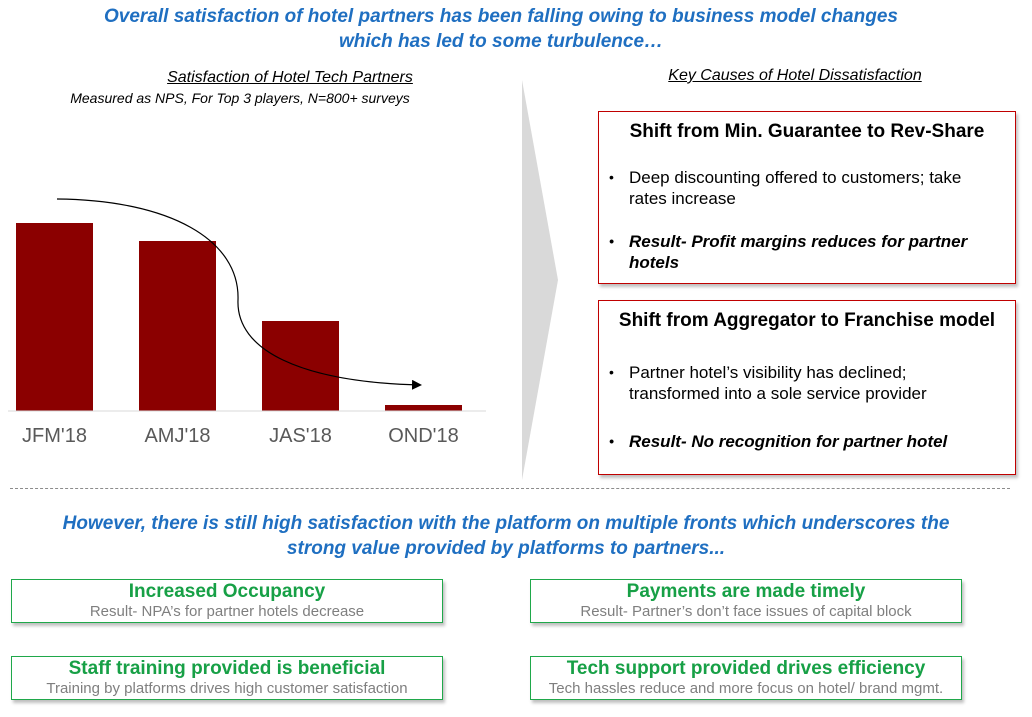 The image size is (1032, 717). I want to click on cause-heading: Shift from Min. Guarantee to Rev-Share, so click(807, 131).